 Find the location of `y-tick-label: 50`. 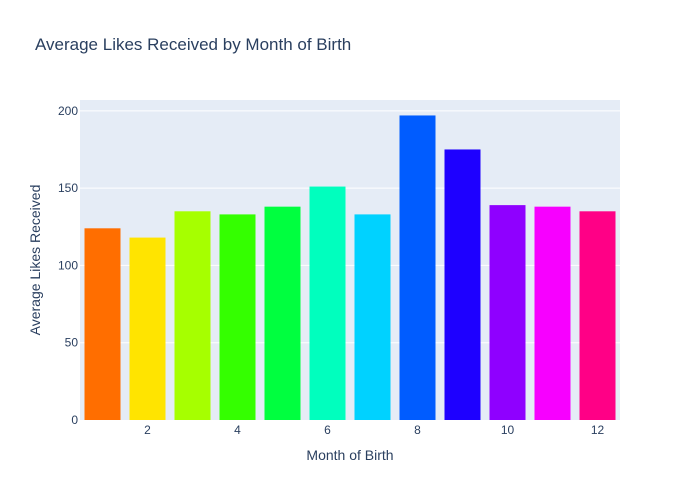

y-tick-label: 50 is located at coordinates (72, 343).